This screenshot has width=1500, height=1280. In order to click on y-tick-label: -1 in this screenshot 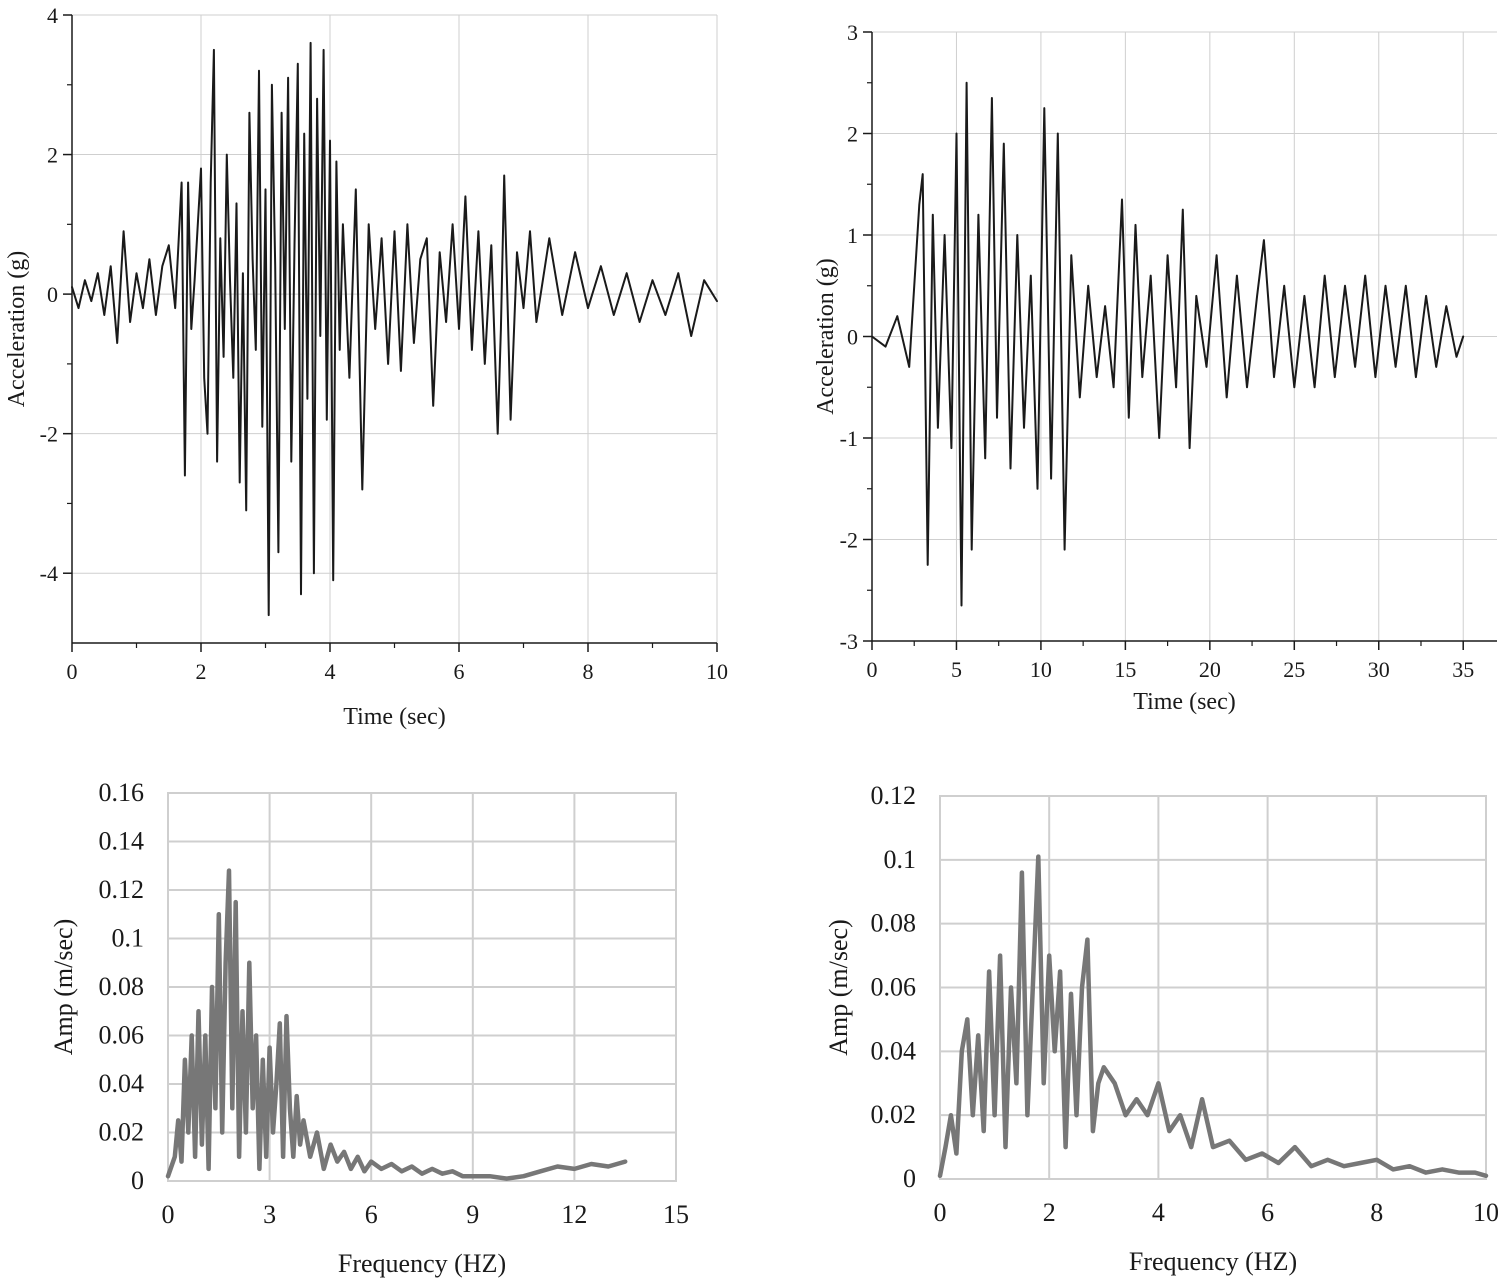, I will do `click(849, 438)`.